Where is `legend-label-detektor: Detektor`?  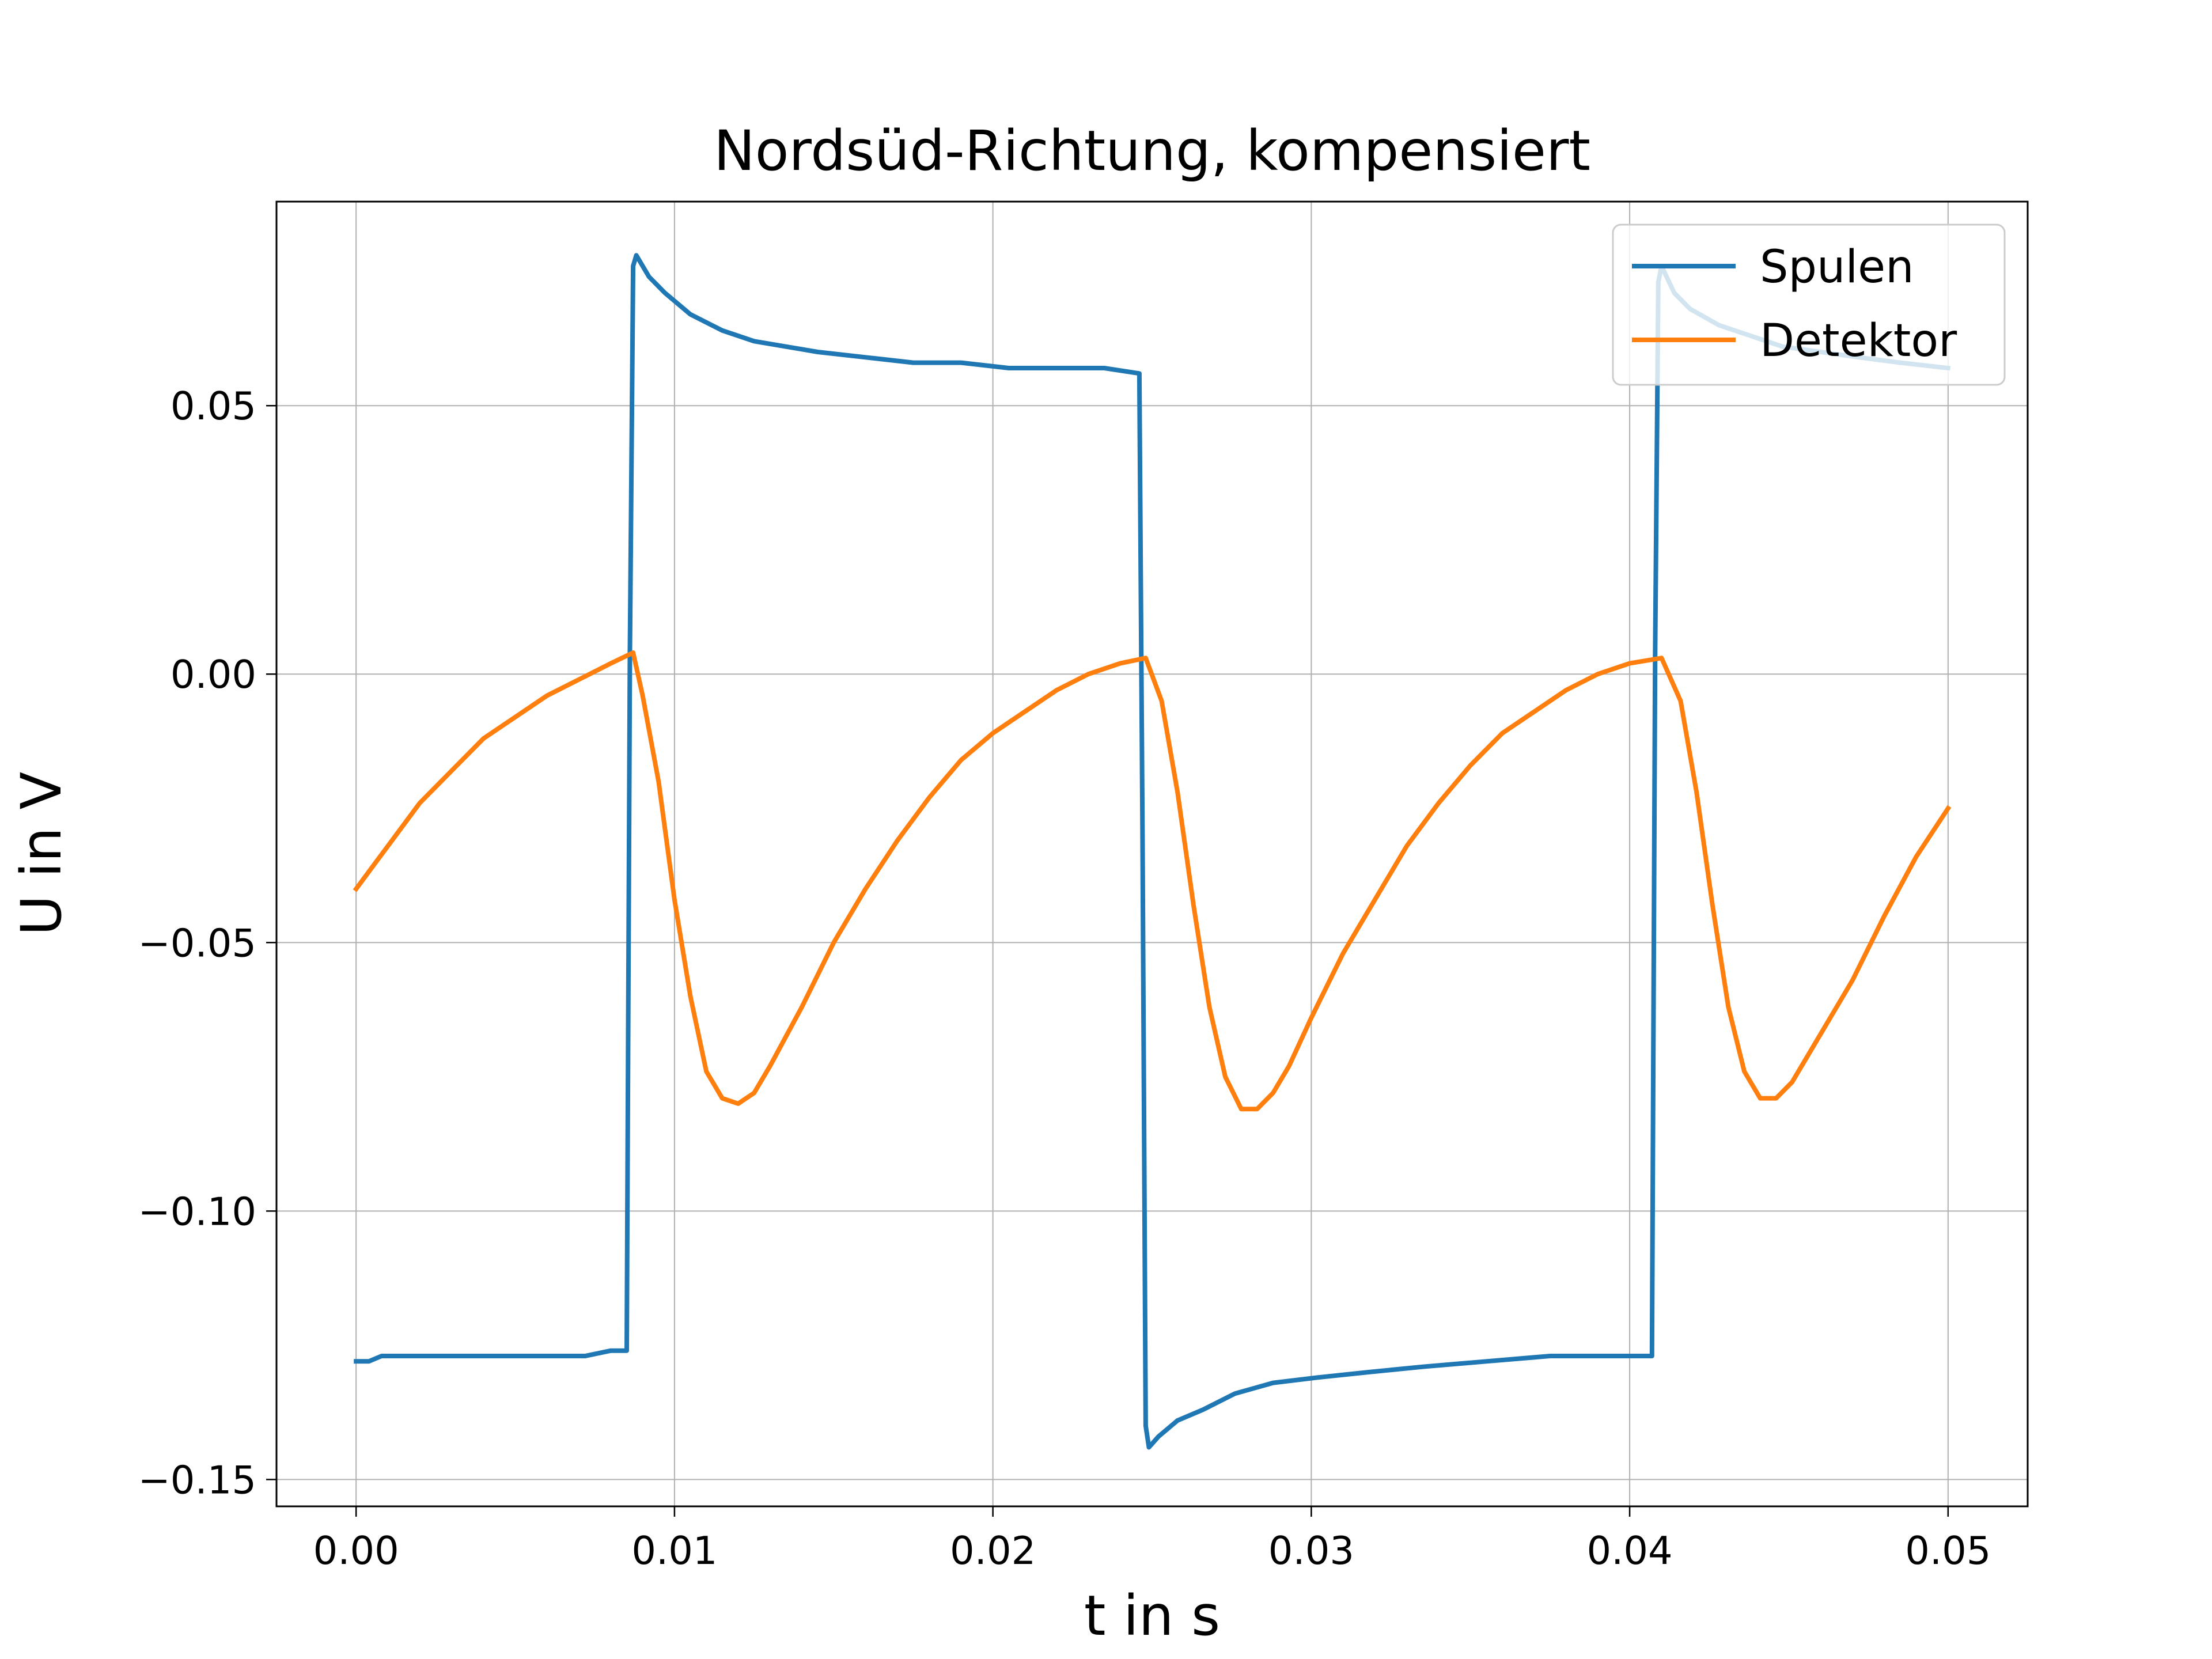
legend-label-detektor: Detektor is located at coordinates (1858, 341).